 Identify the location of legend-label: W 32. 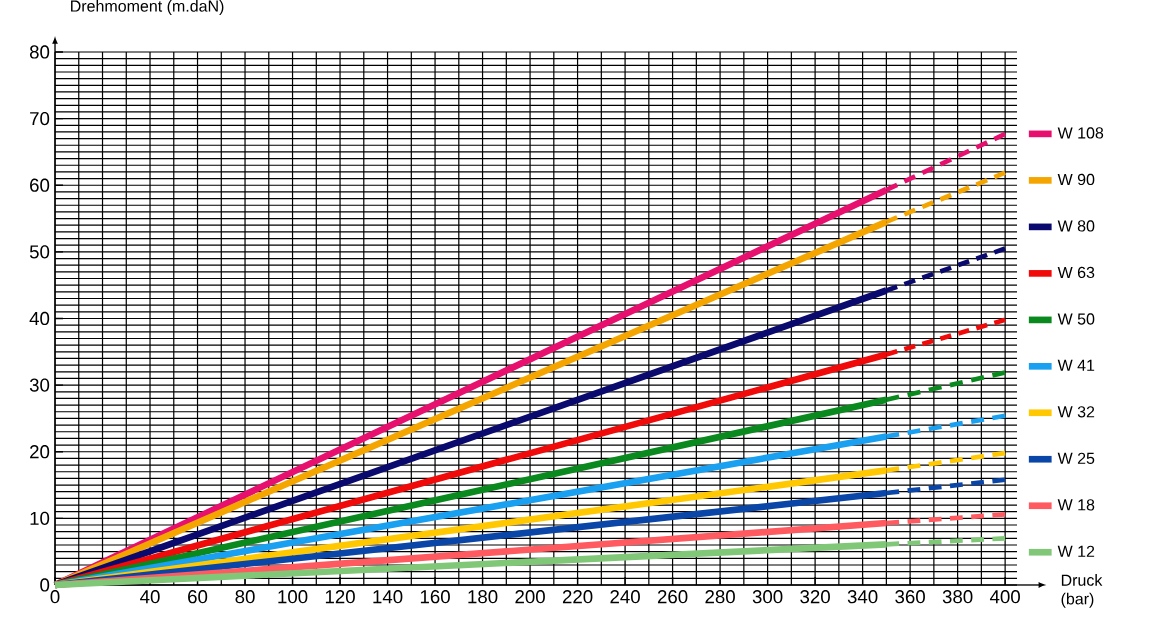
(1076, 412).